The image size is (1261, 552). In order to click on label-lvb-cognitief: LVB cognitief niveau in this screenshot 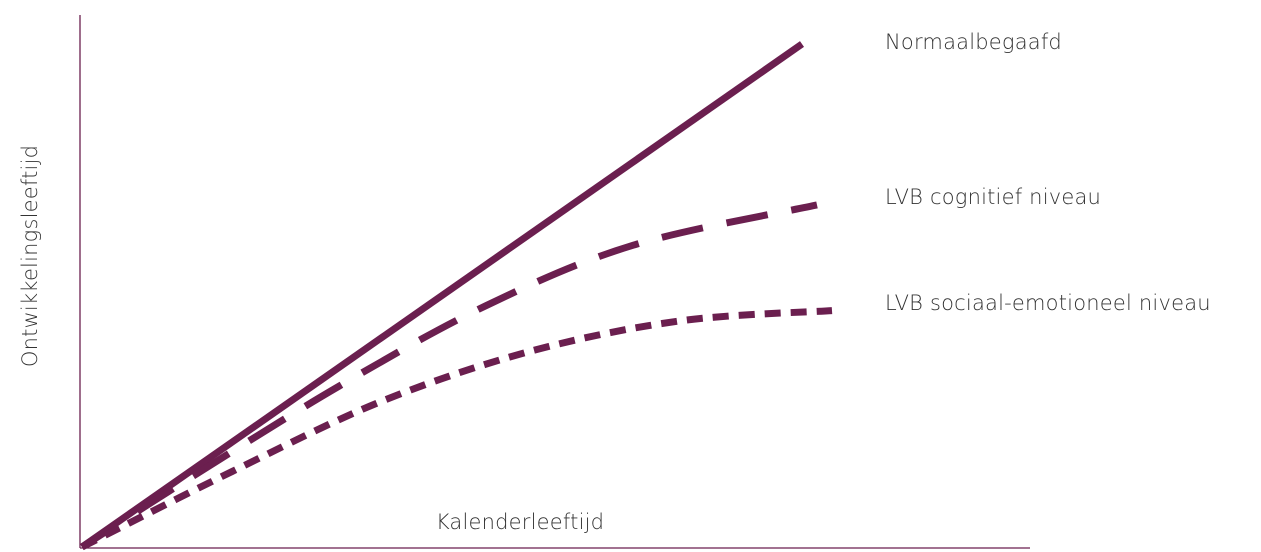, I will do `click(993, 197)`.